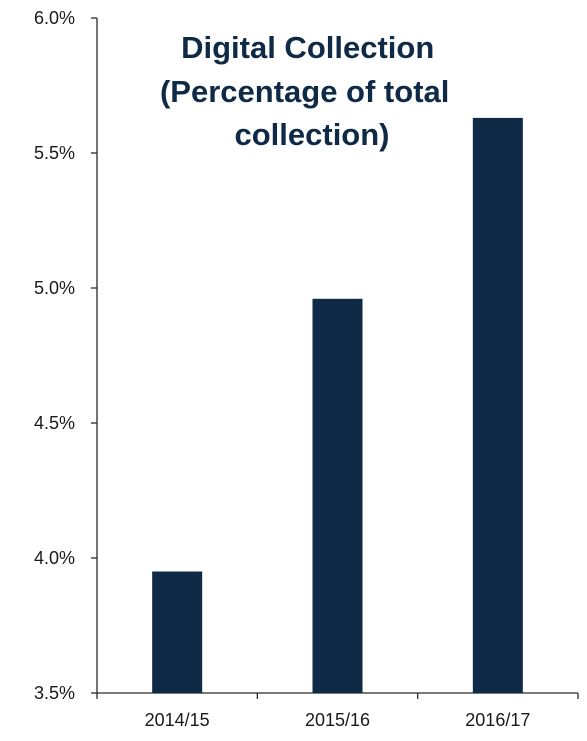 The width and height of the screenshot is (587, 741). What do you see at coordinates (54, 693) in the screenshot?
I see `y-tick-label: 3.5%` at bounding box center [54, 693].